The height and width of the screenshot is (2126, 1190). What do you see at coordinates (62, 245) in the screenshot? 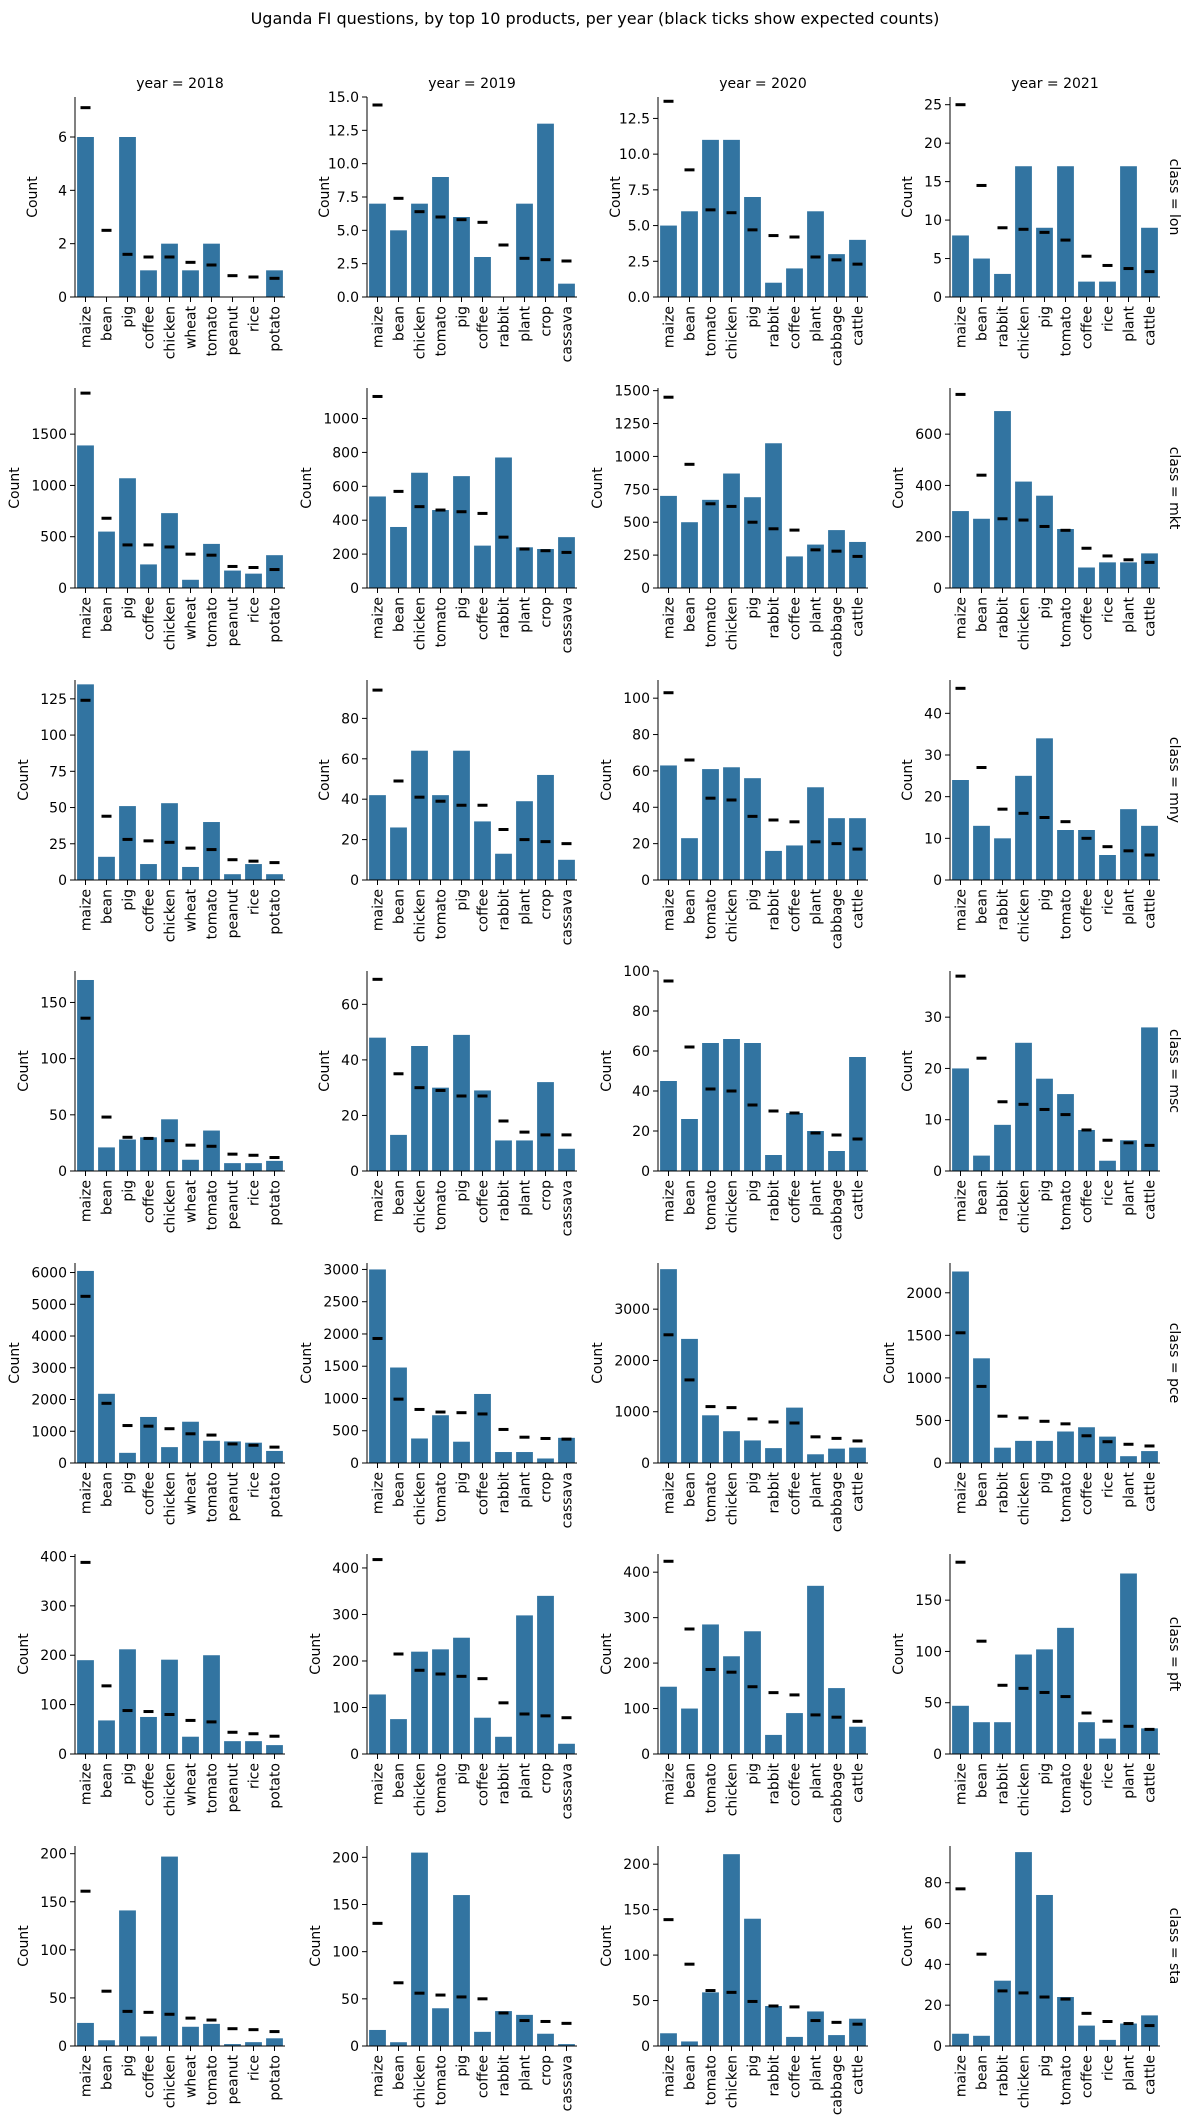
I see `y-tick-label: 2` at bounding box center [62, 245].